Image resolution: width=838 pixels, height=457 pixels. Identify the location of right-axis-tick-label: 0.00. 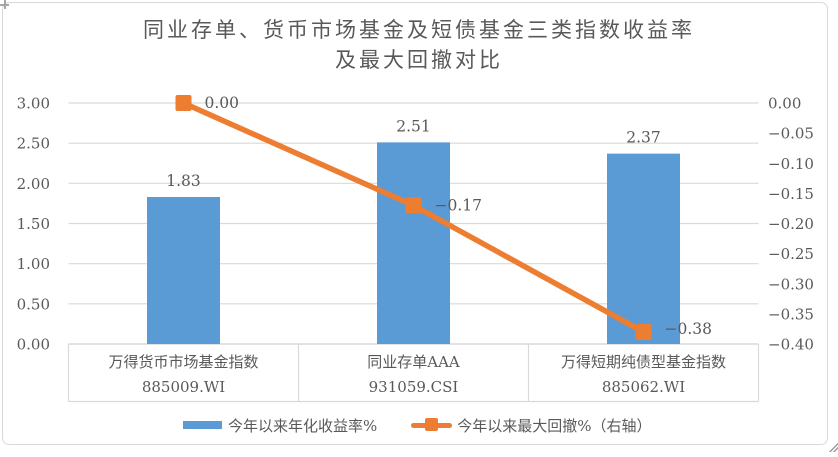
(784, 104).